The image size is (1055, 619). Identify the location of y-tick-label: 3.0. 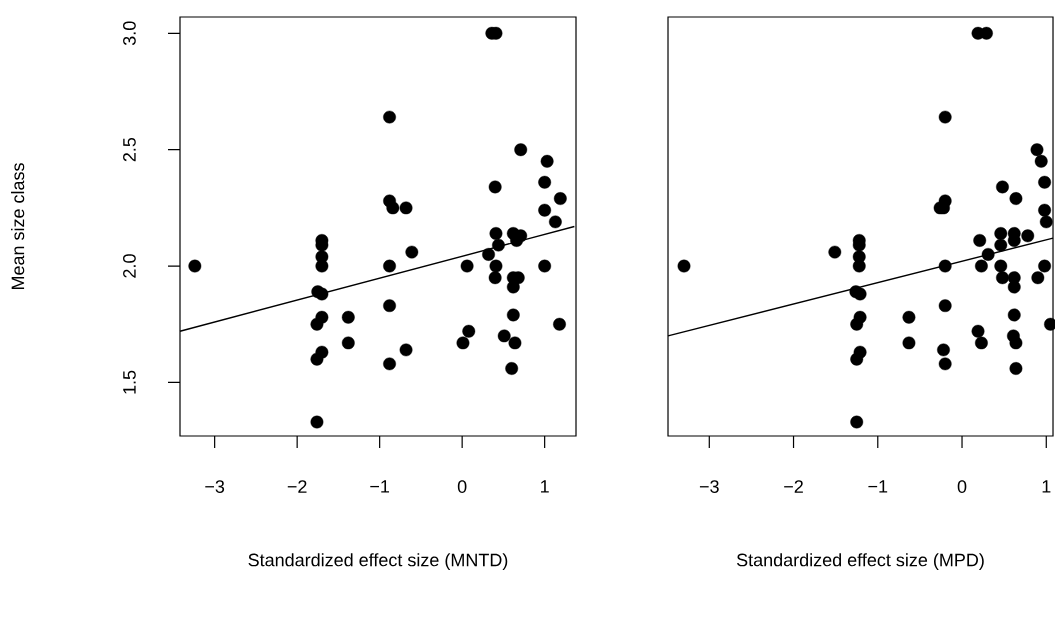
(129, 33).